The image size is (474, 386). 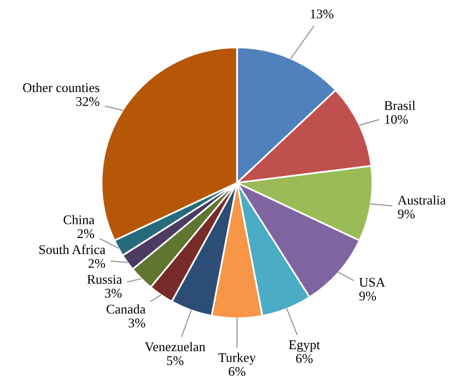 I want to click on slice-label: Brasil, so click(x=400, y=105).